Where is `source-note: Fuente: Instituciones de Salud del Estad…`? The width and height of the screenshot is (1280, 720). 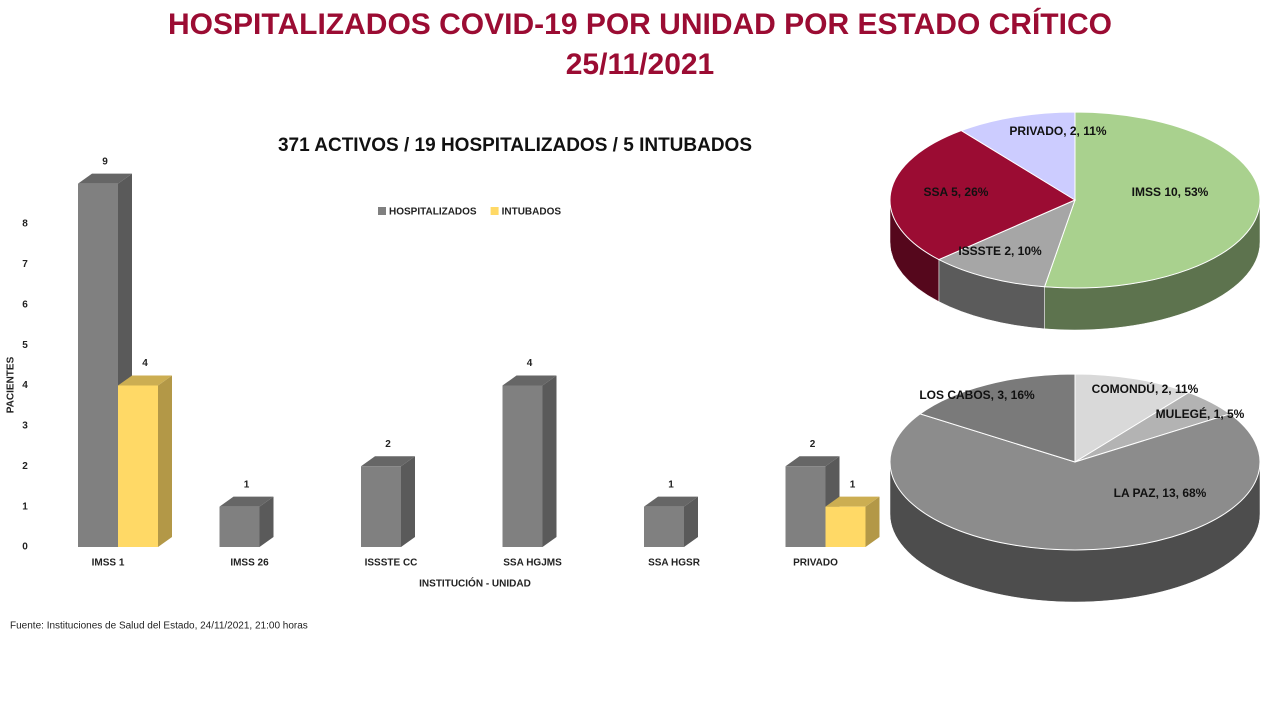 source-note: Fuente: Instituciones de Salud del Estad… is located at coordinates (159, 626).